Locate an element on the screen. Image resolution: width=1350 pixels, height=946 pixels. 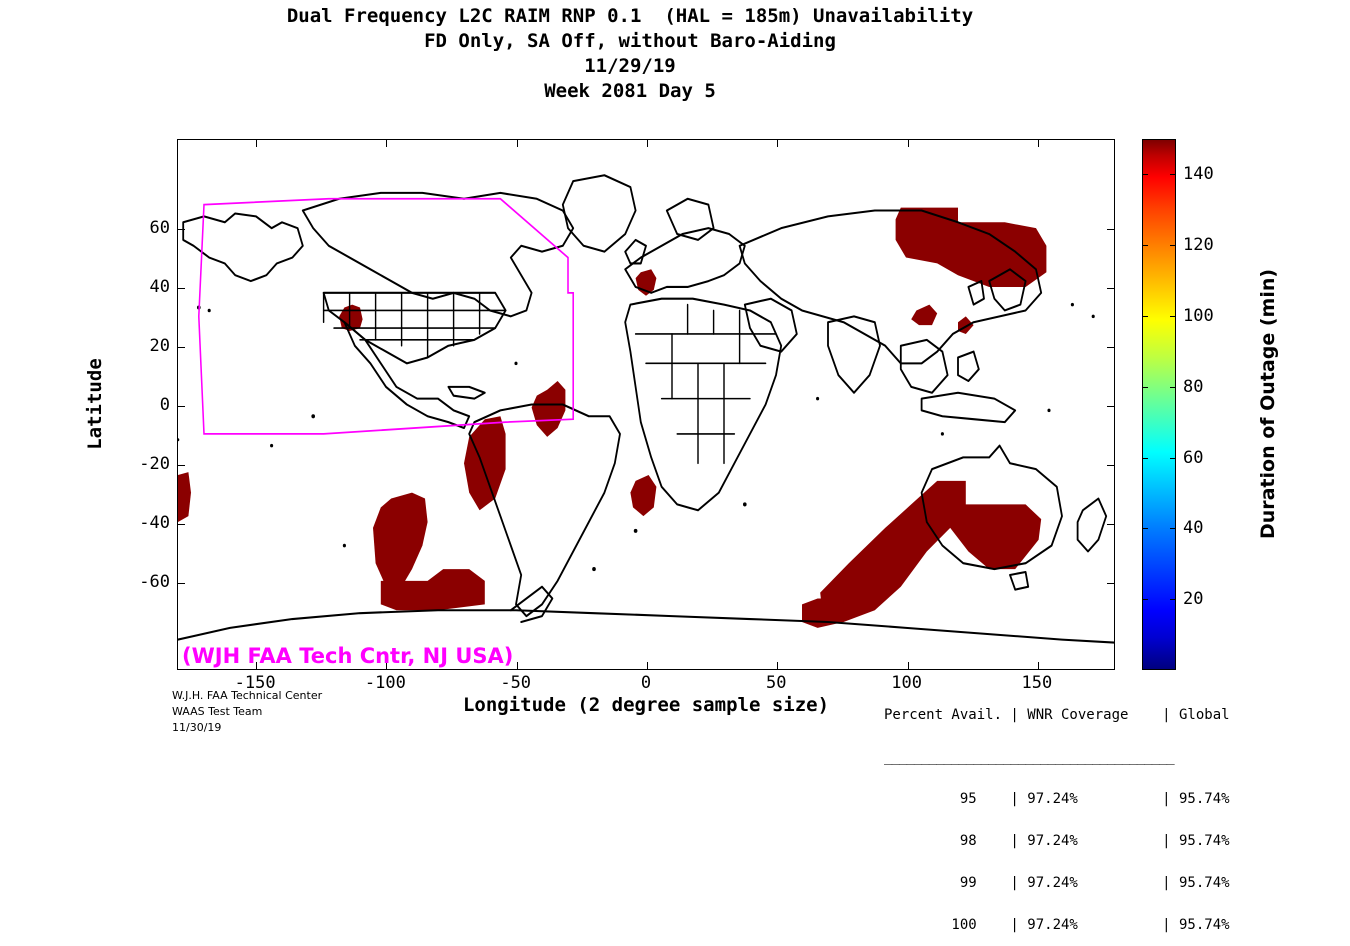
ytick-mark--60 is located at coordinates (181, 583).